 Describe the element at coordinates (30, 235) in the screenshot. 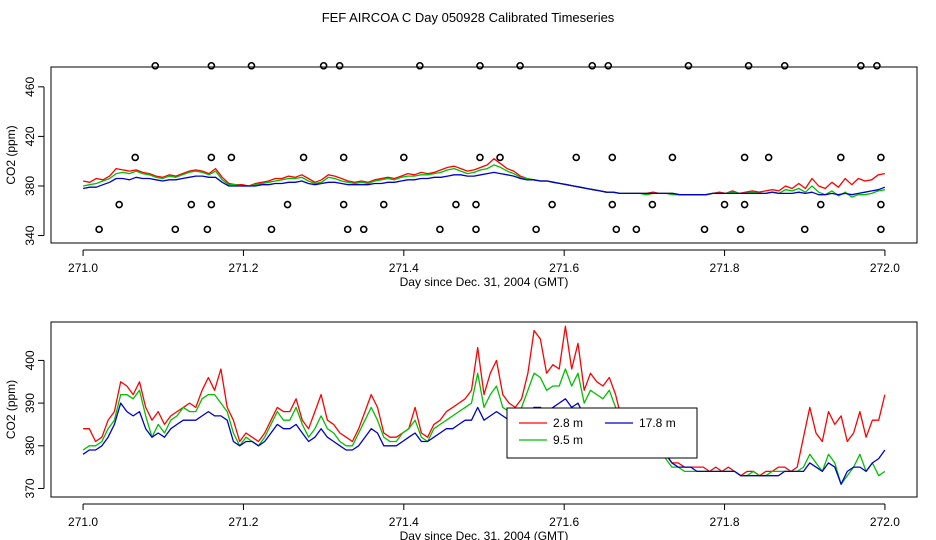

I see `y-tick-label: 340` at that location.